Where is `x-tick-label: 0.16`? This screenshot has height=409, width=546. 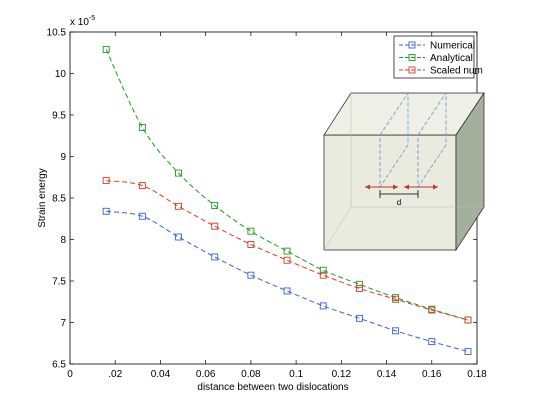
x-tick-label: 0.16 is located at coordinates (432, 374).